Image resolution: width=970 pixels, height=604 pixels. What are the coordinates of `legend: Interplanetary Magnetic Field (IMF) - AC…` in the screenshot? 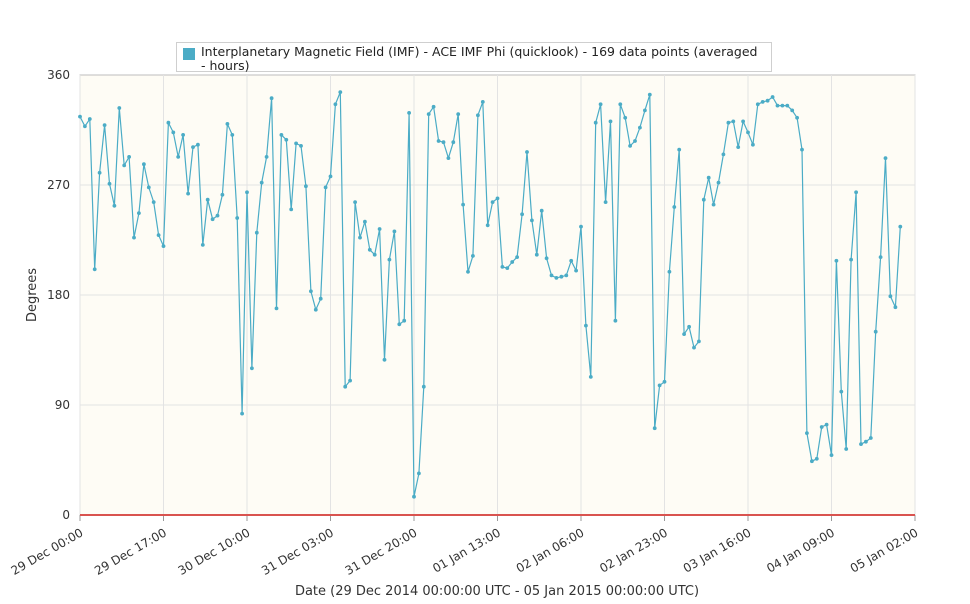 It's located at (474, 57).